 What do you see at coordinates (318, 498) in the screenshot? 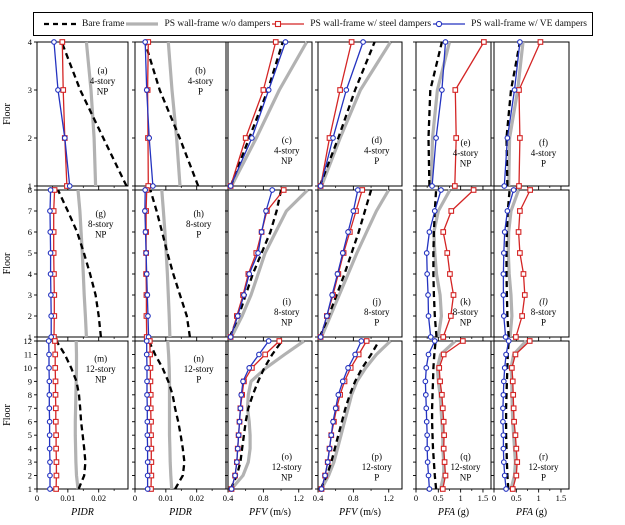
I see `x-tick-label: 0.4` at bounding box center [318, 498].